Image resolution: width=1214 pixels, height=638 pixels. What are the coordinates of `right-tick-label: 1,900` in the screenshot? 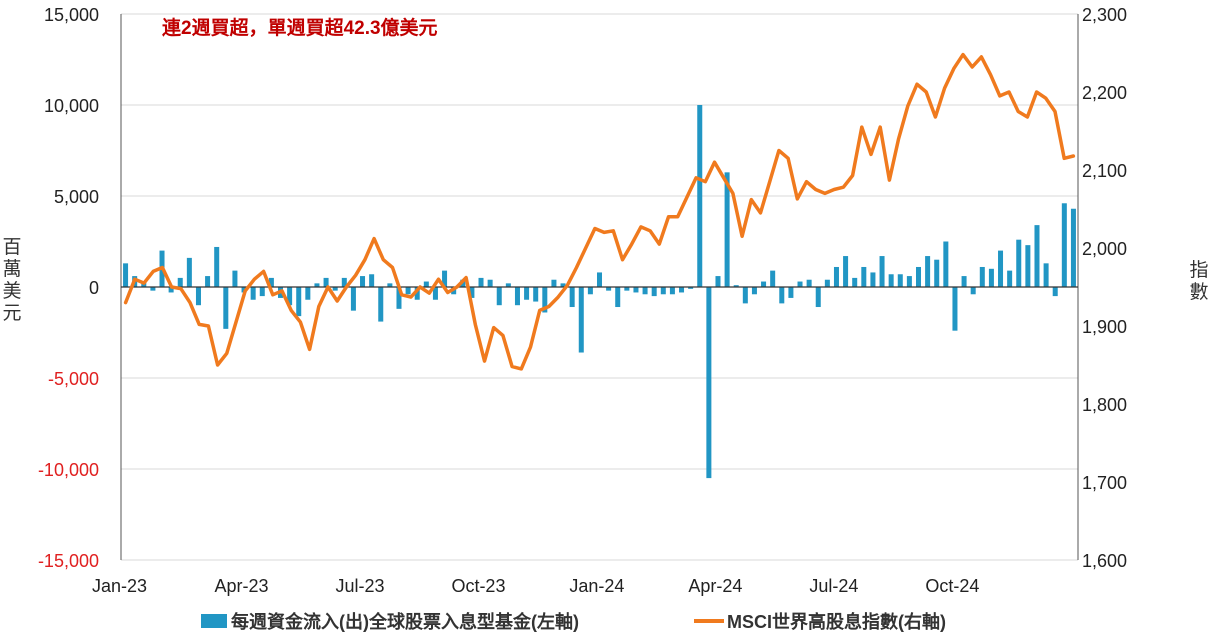 It's located at (1104, 327).